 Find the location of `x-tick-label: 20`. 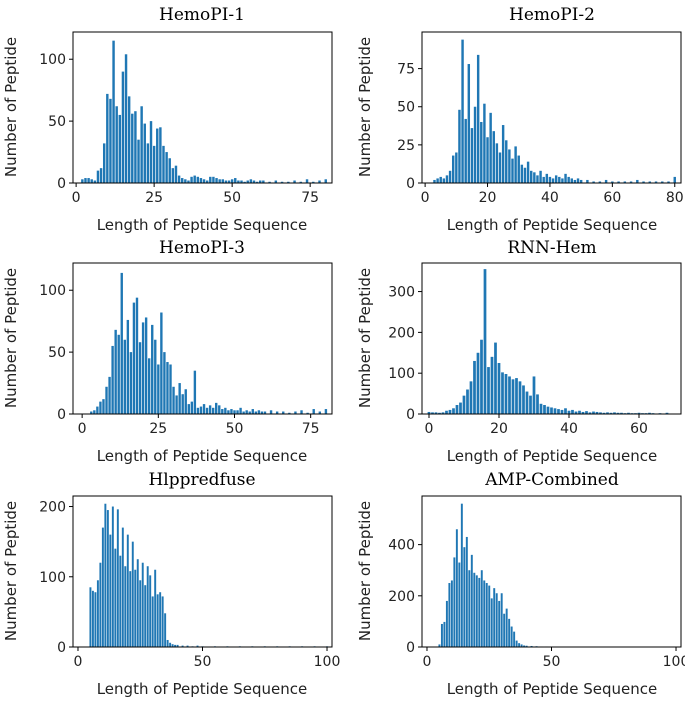

x-tick-label: 20 is located at coordinates (499, 429).